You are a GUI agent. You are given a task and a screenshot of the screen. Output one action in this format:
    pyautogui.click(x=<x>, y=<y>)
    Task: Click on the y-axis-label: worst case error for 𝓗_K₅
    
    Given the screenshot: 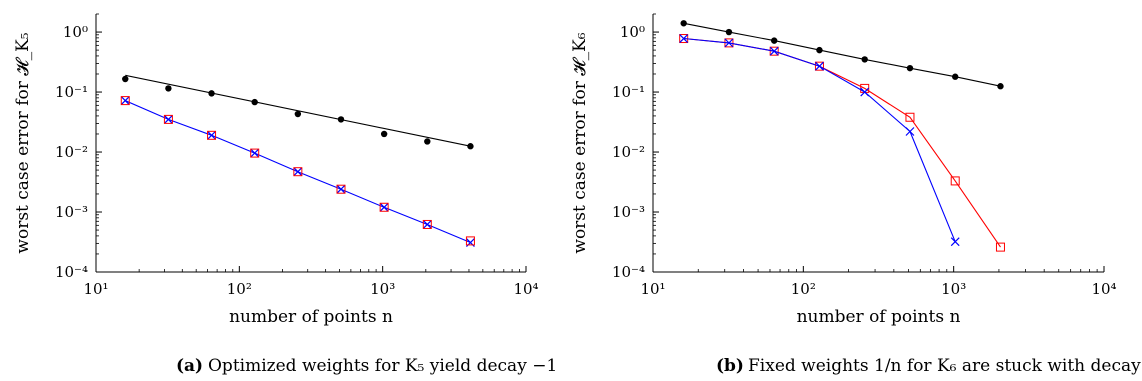 What is the action you would take?
    pyautogui.click(x=23, y=142)
    